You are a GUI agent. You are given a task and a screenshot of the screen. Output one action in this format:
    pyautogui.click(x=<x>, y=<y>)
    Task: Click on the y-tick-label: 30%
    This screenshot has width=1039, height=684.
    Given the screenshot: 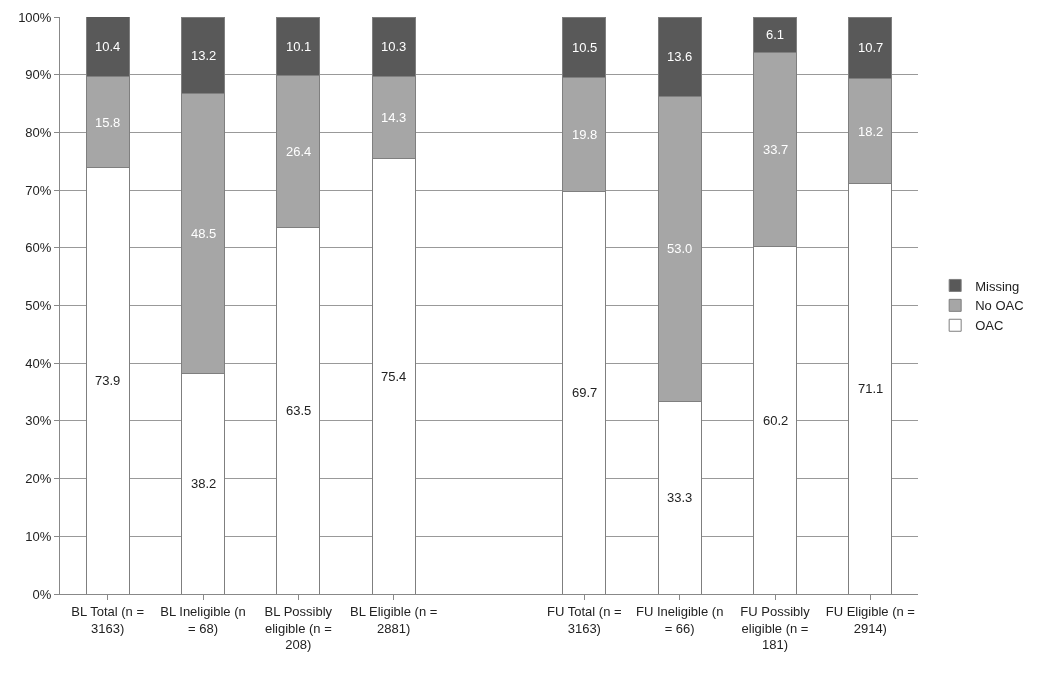 What is the action you would take?
    pyautogui.click(x=38, y=421)
    